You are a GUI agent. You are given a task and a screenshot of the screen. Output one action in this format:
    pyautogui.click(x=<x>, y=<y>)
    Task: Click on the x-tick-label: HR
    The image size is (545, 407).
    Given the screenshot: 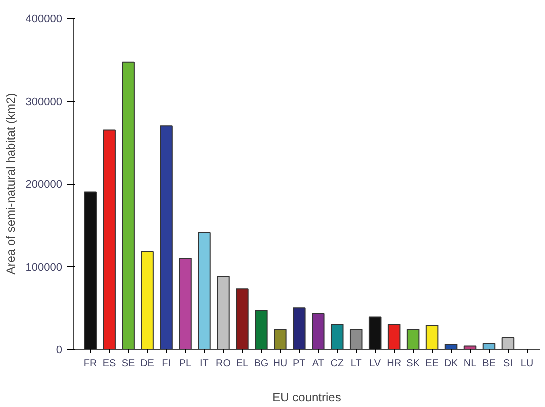 What is the action you would take?
    pyautogui.click(x=394, y=364)
    